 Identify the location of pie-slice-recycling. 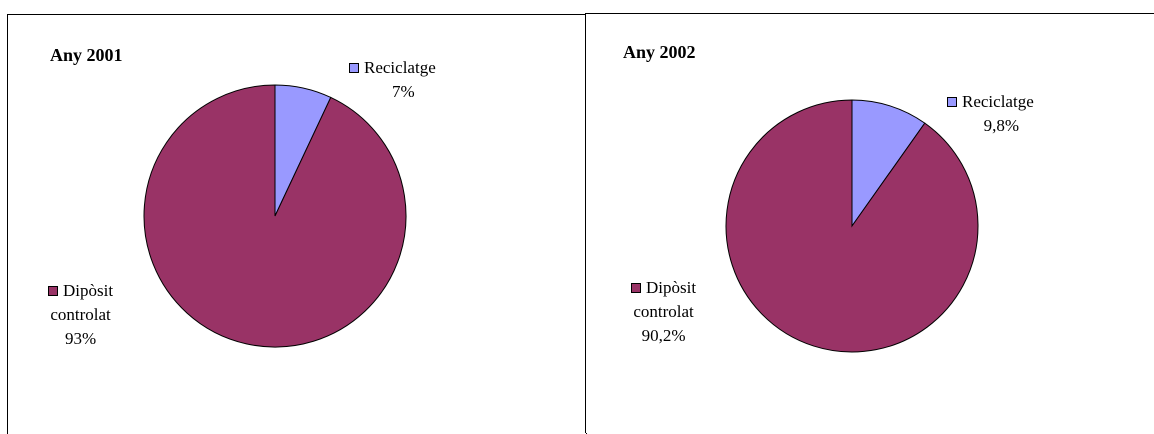
(888, 163).